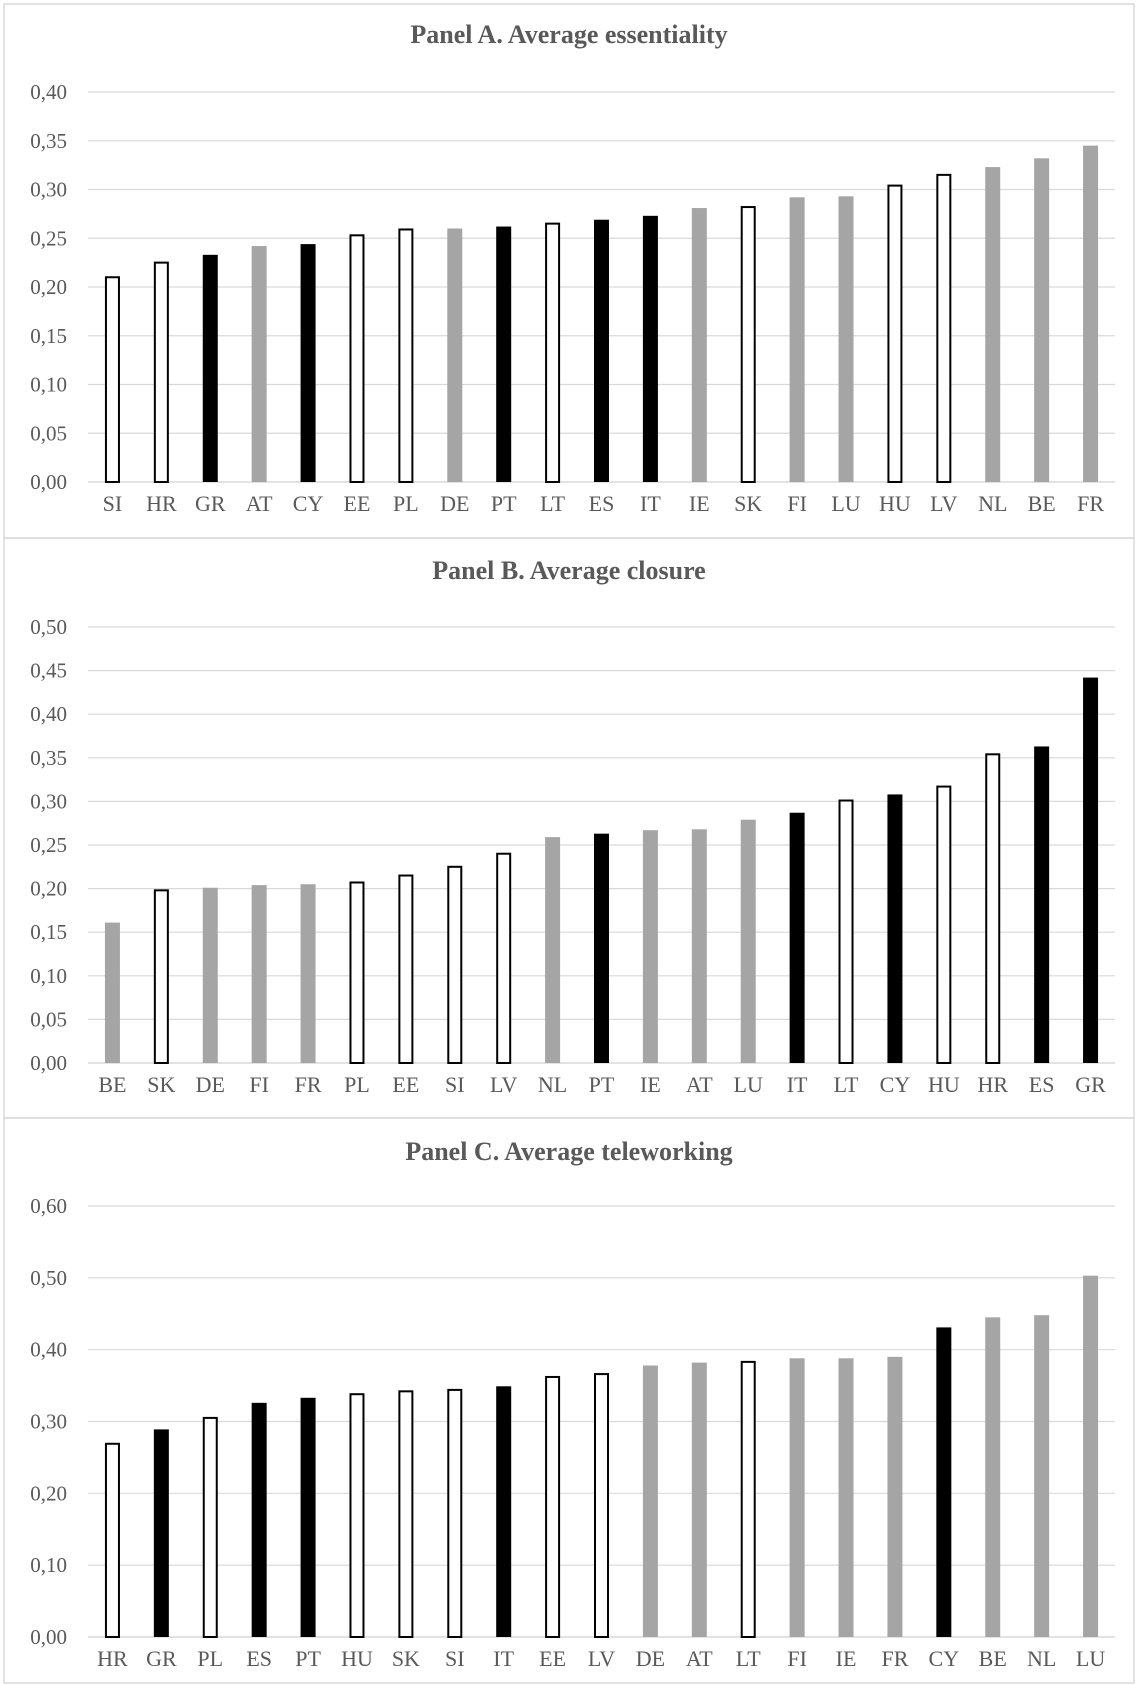 This screenshot has height=1685, width=1136. What do you see at coordinates (944, 1482) in the screenshot?
I see `panel-c-bar-cy` at bounding box center [944, 1482].